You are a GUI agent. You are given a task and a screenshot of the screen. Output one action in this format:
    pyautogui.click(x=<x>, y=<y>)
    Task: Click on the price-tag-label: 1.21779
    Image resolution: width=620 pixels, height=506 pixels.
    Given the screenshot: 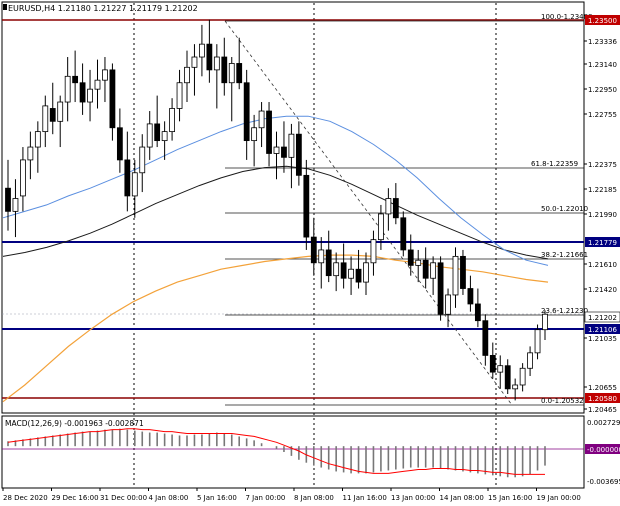 What is the action you would take?
    pyautogui.click(x=602, y=243)
    